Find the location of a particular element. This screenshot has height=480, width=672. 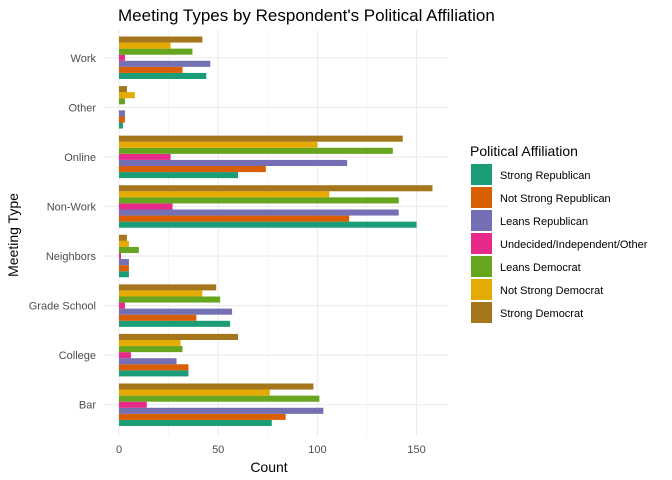

legend-label: Strong Democrat is located at coordinates (541, 314).